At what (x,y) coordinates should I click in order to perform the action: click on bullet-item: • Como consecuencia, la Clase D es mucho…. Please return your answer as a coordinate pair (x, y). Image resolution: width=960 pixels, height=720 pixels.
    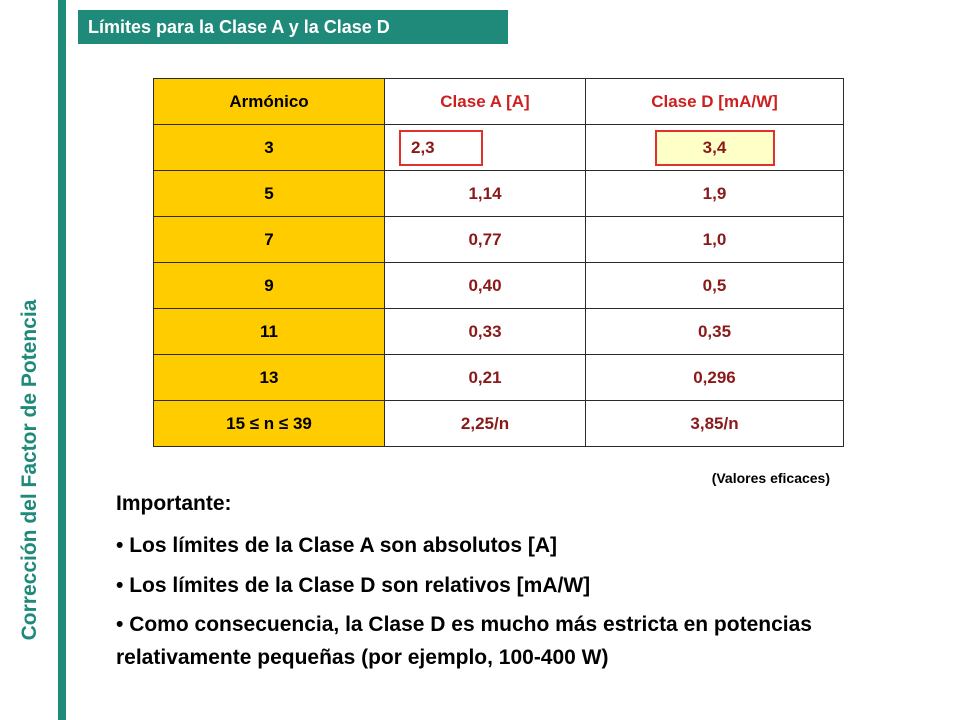
    Looking at the image, I should click on (464, 641).